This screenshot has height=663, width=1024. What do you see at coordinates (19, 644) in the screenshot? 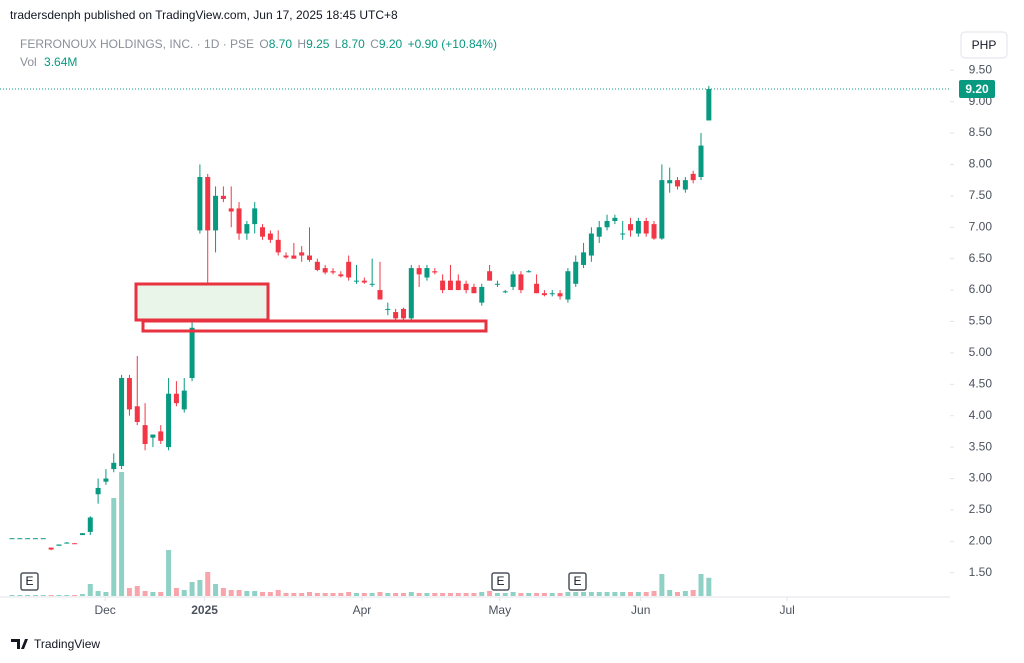
I see `logo-icon` at bounding box center [19, 644].